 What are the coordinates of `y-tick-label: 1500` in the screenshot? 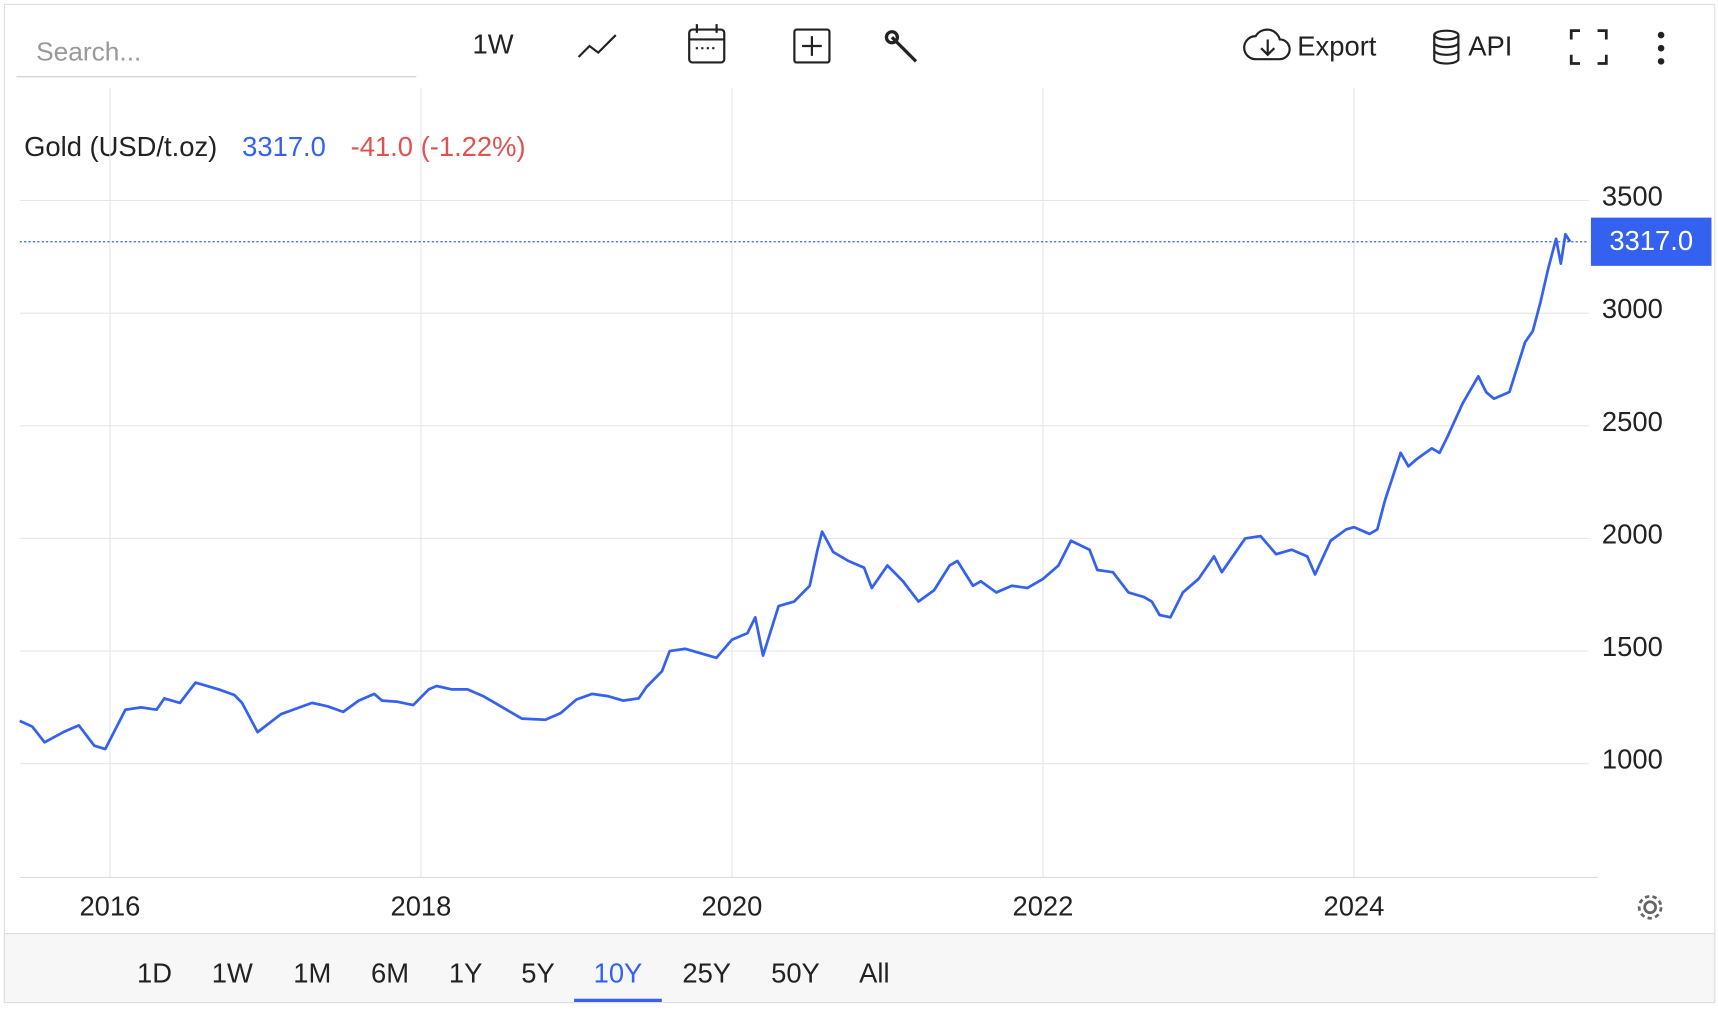 It's located at (1632, 646).